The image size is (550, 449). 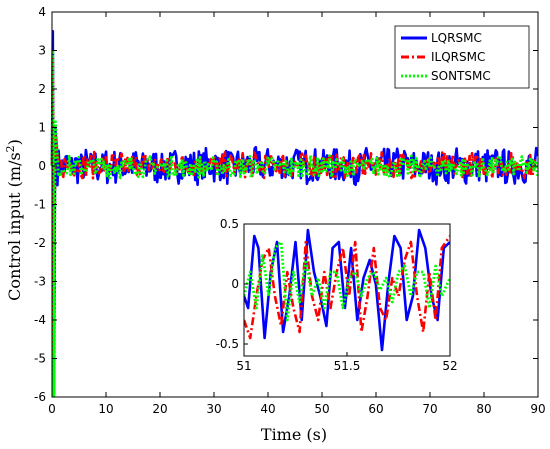 What do you see at coordinates (429, 409) in the screenshot?
I see `x-tick-label: 70` at bounding box center [429, 409].